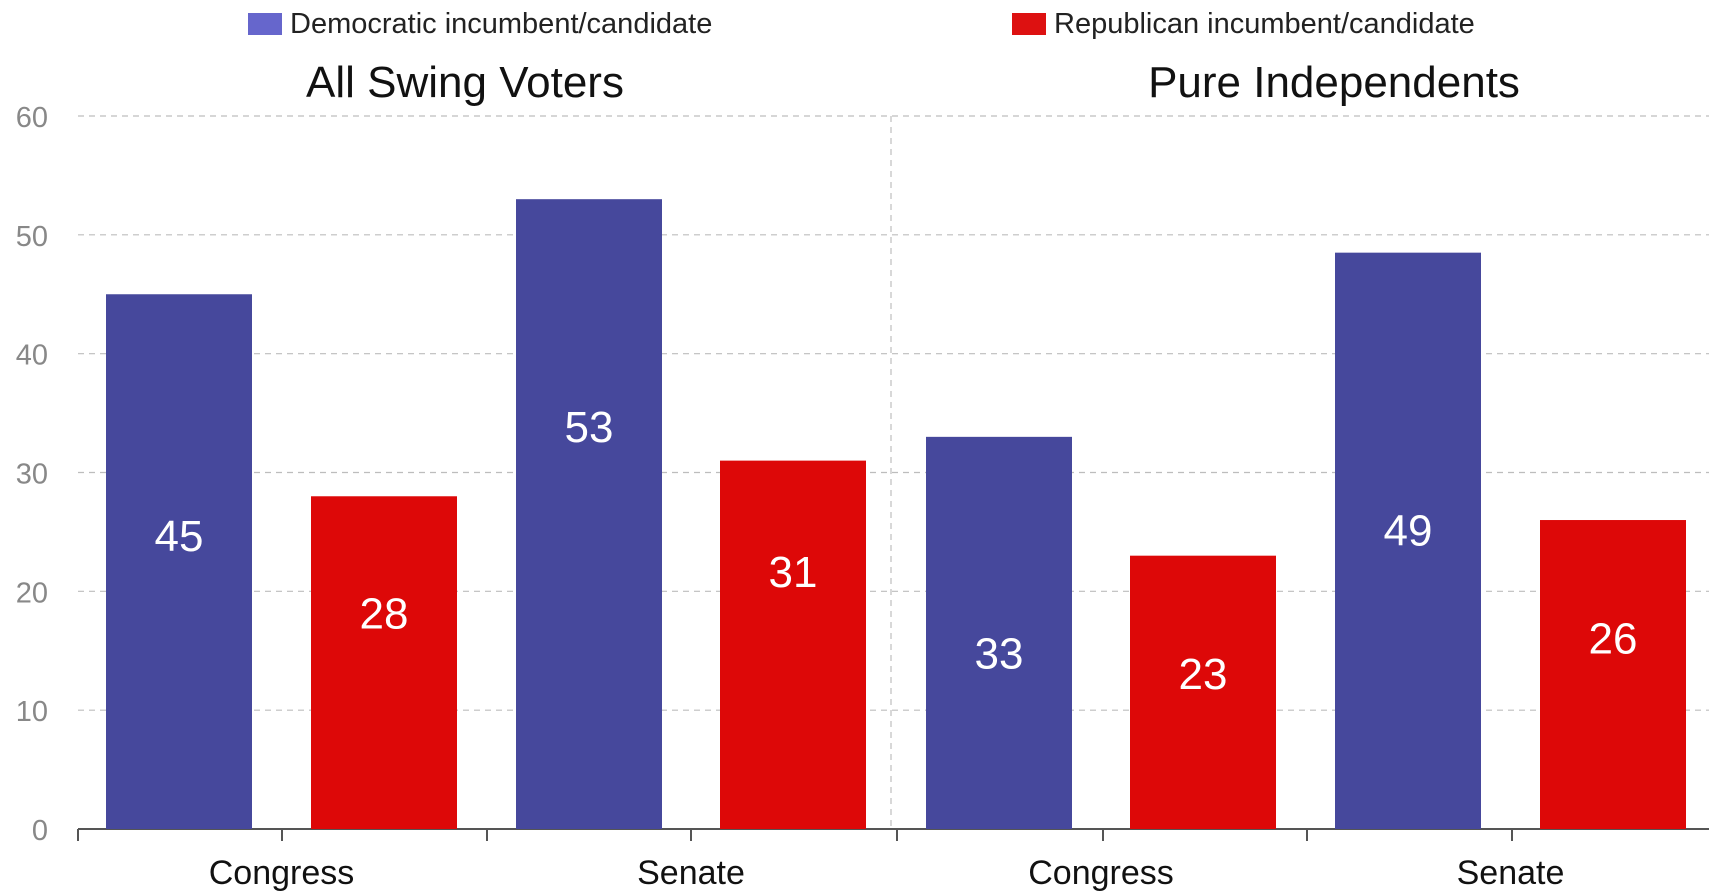 The width and height of the screenshot is (1709, 892). What do you see at coordinates (32, 118) in the screenshot?
I see `y-tick-label: 60` at bounding box center [32, 118].